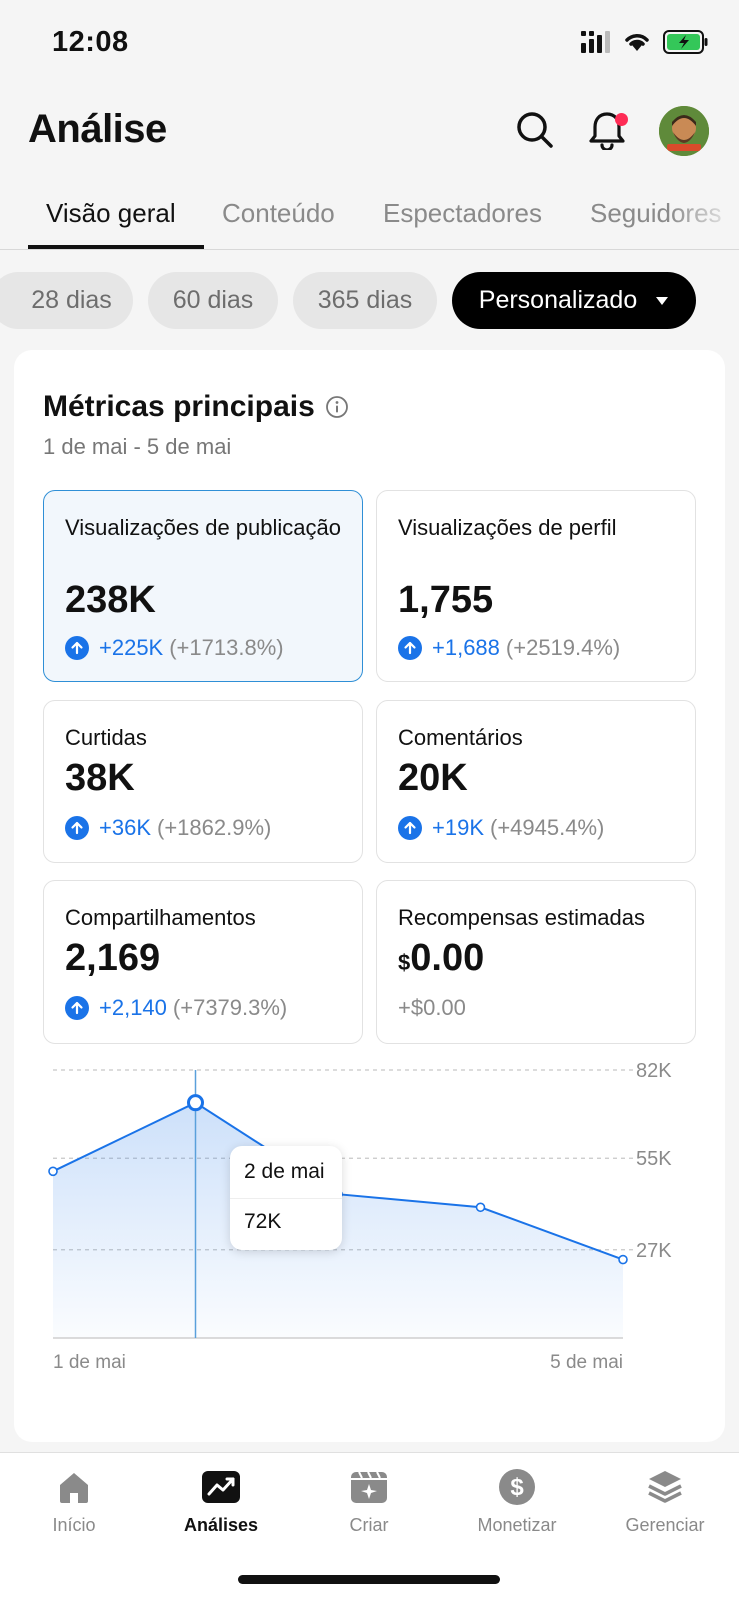 This screenshot has height=1600, width=739. I want to click on metric-label: Comentários, so click(460, 737).